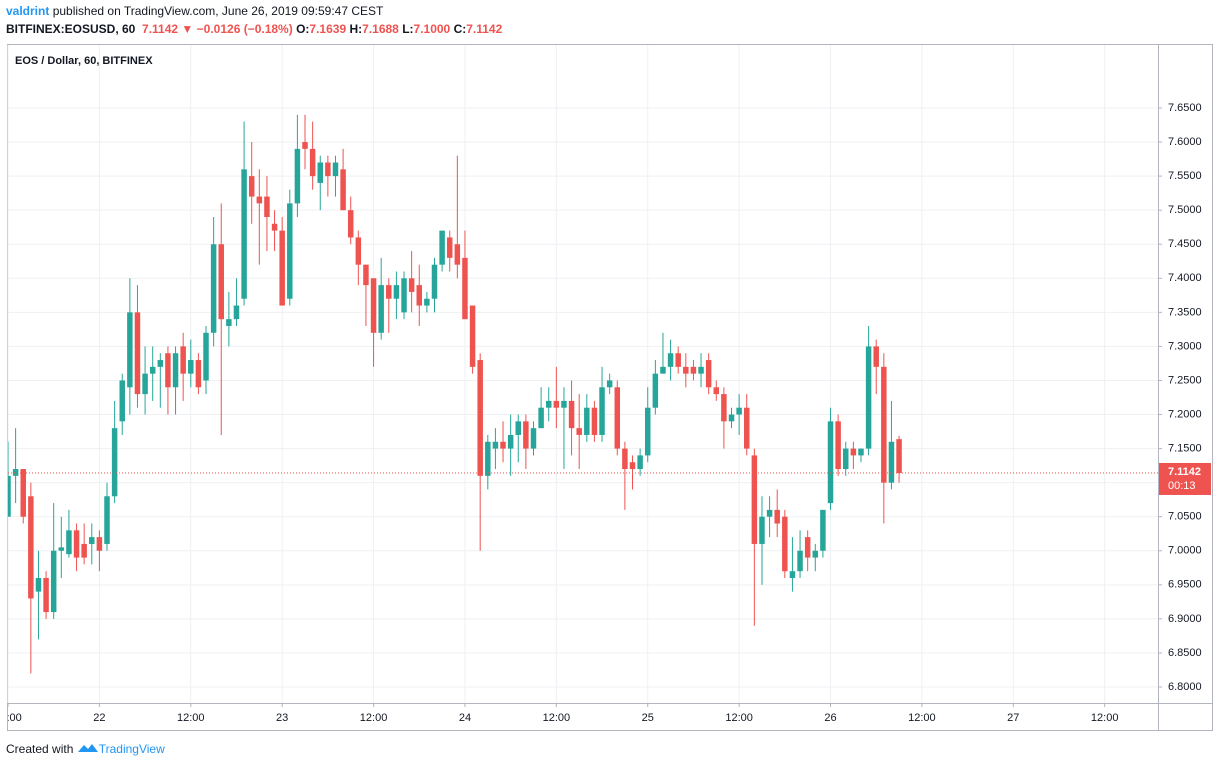  I want to click on x-tick-label: 24, so click(465, 718).